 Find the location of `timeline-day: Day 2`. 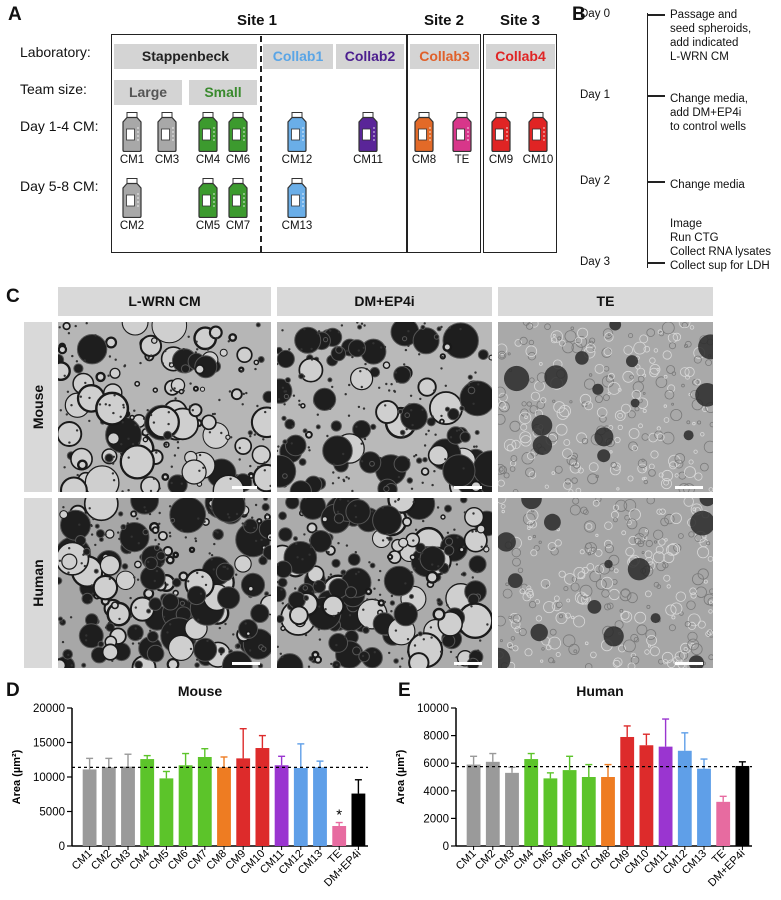

timeline-day: Day 2 is located at coordinates (595, 181).